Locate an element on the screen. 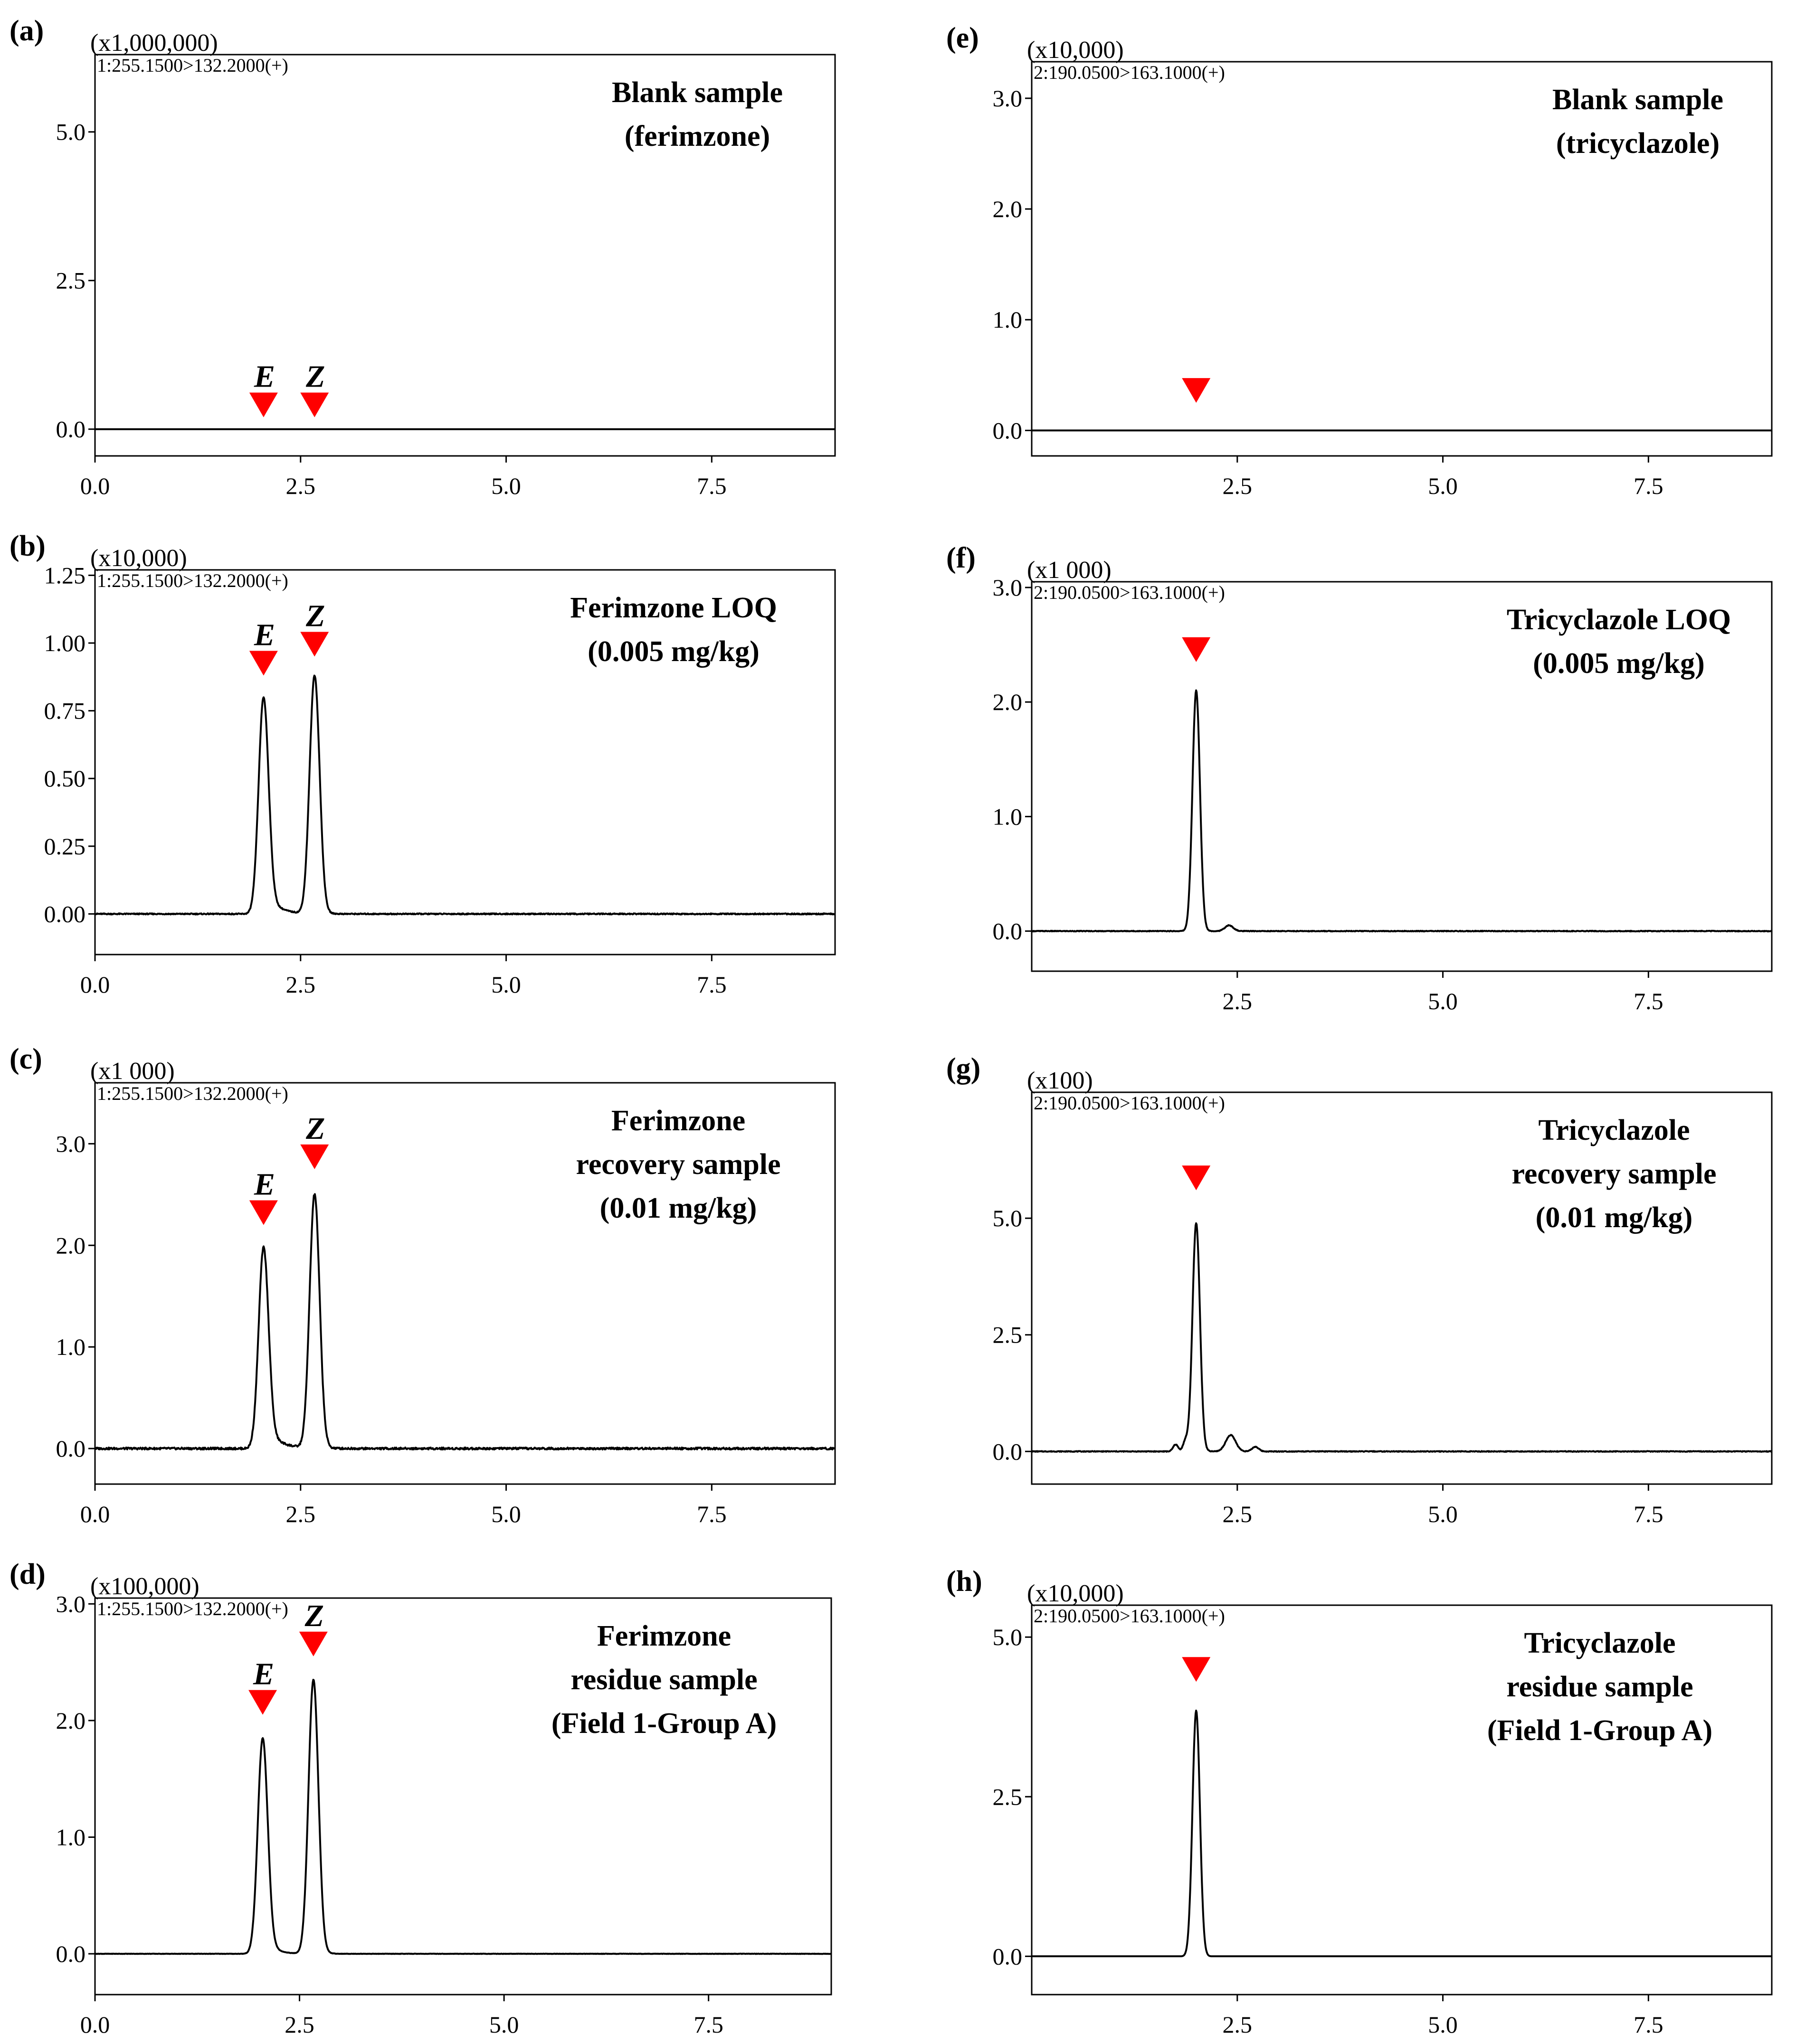 This screenshot has width=1796, height=2044. panel-title-line: Tricyclazole LOQ is located at coordinates (1619, 620).